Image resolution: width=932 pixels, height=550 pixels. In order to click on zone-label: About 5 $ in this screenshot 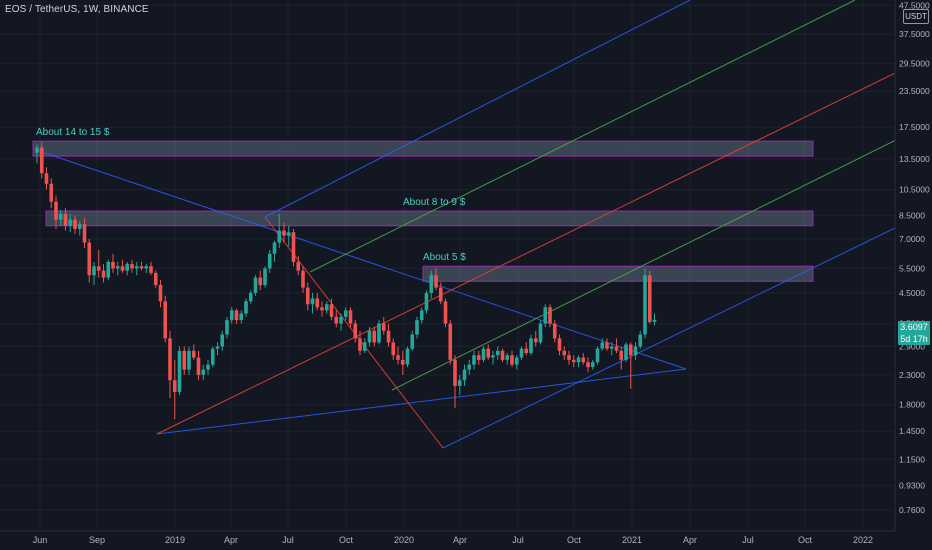, I will do `click(444, 257)`.